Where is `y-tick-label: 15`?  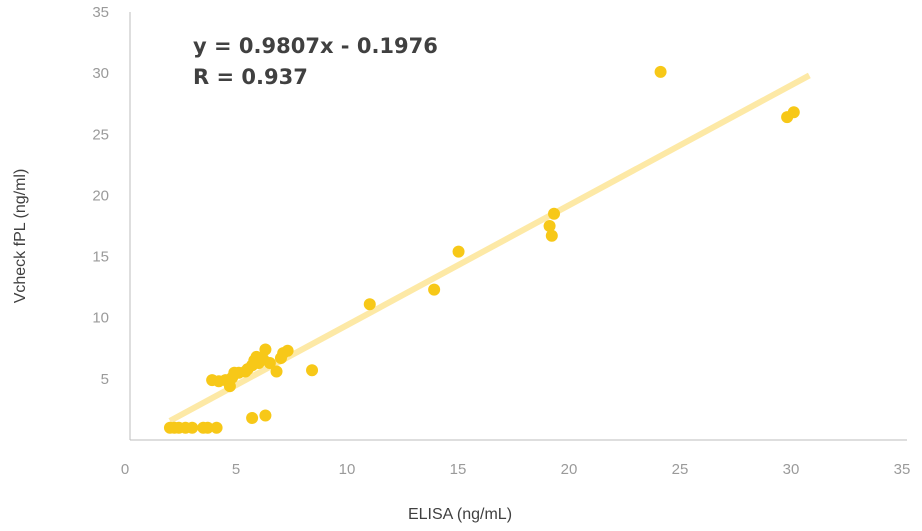
y-tick-label: 15 is located at coordinates (100, 257).